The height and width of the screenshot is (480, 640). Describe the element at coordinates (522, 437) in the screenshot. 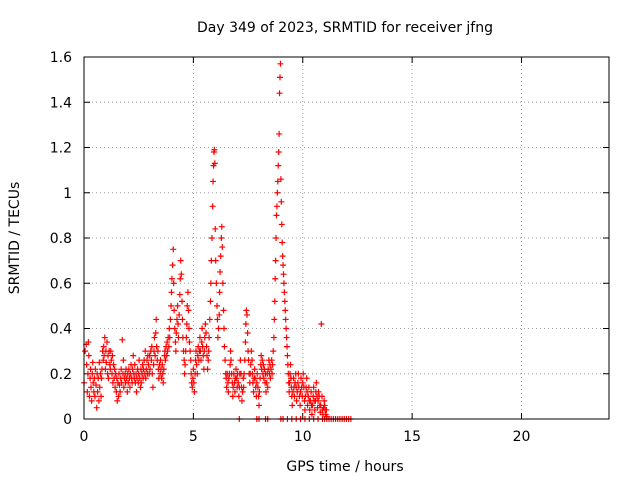

I see `x-tick-label: 20` at that location.